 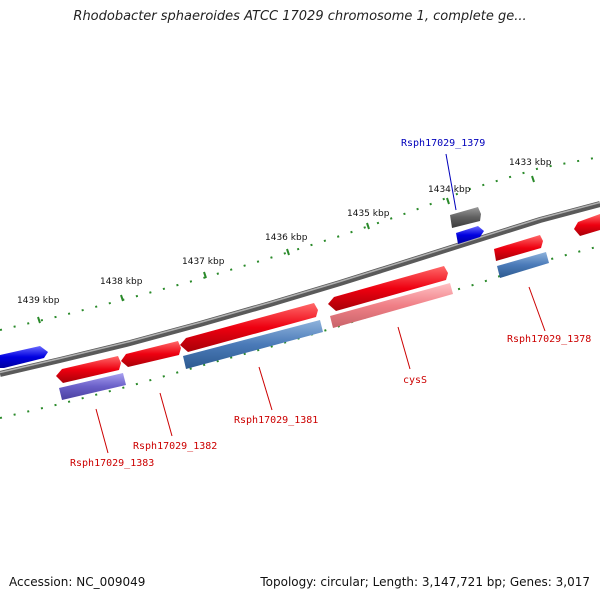 I want to click on callout-cysS, so click(x=404, y=348).